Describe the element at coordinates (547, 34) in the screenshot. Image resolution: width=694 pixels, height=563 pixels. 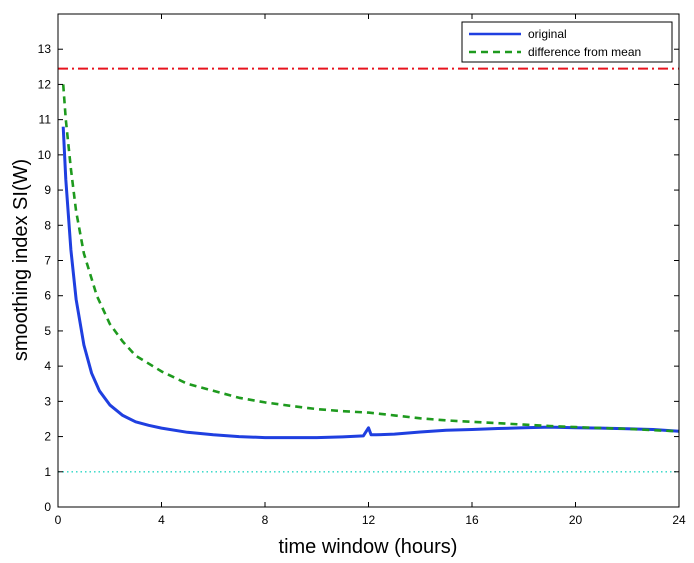
I see `legend-label-original: original` at that location.